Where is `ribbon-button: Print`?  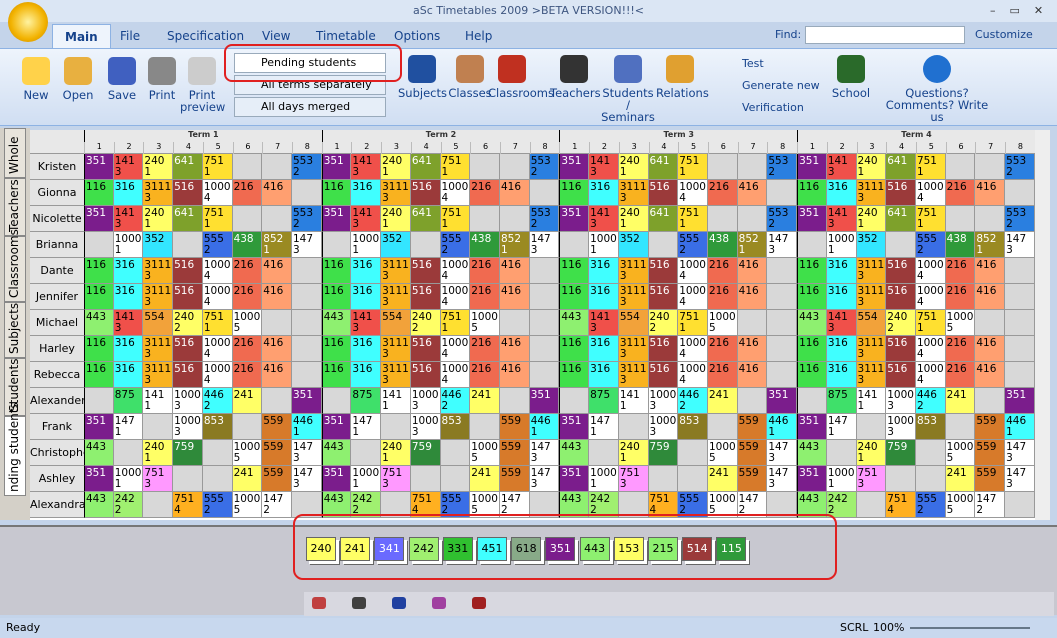
ribbon-button: Print is located at coordinates (162, 79).